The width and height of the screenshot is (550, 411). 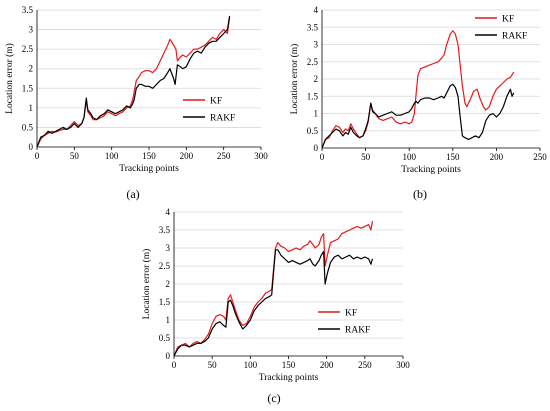 What do you see at coordinates (132, 194) in the screenshot?
I see `panel-label: (a)` at bounding box center [132, 194].